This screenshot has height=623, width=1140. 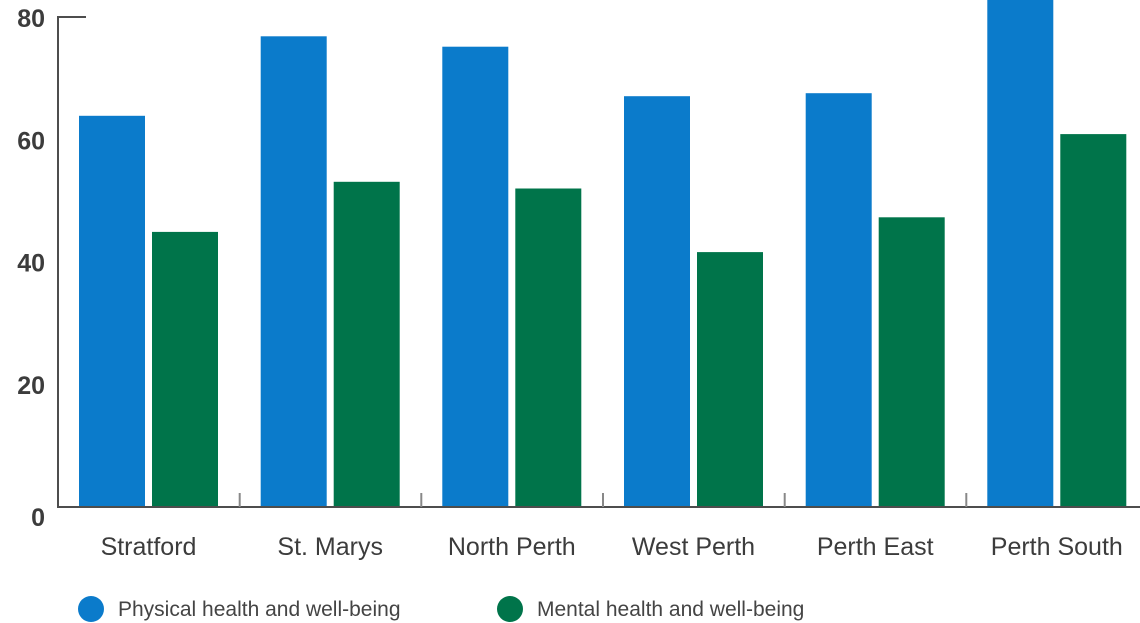 What do you see at coordinates (293, 272) in the screenshot?
I see `bar-st-marys-physical` at bounding box center [293, 272].